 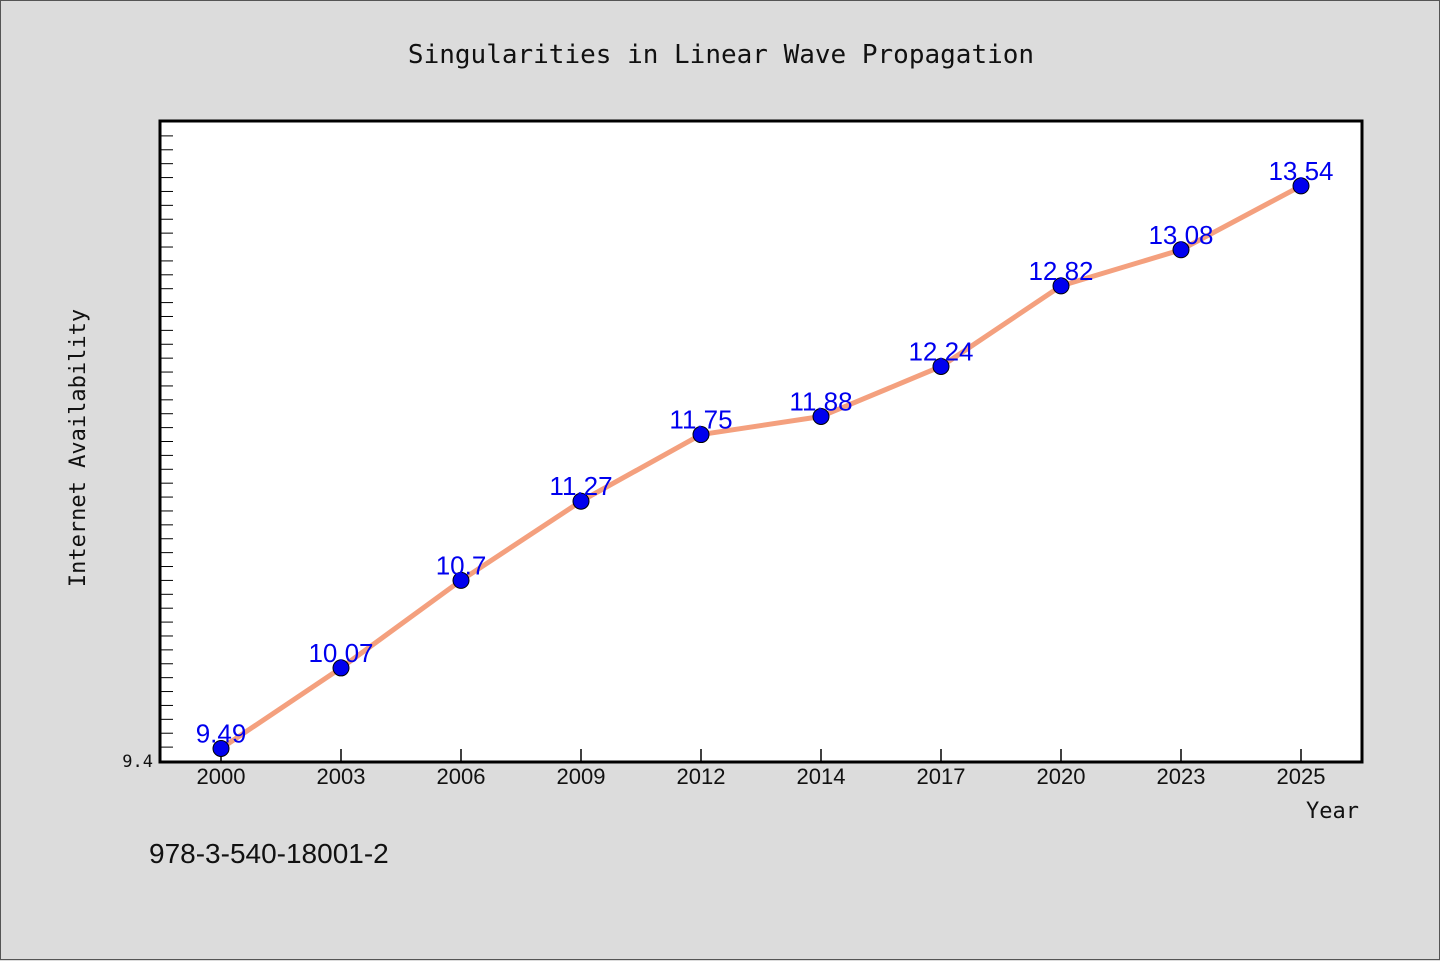 What do you see at coordinates (341, 776) in the screenshot?
I see `x-tick-label: 2003` at bounding box center [341, 776].